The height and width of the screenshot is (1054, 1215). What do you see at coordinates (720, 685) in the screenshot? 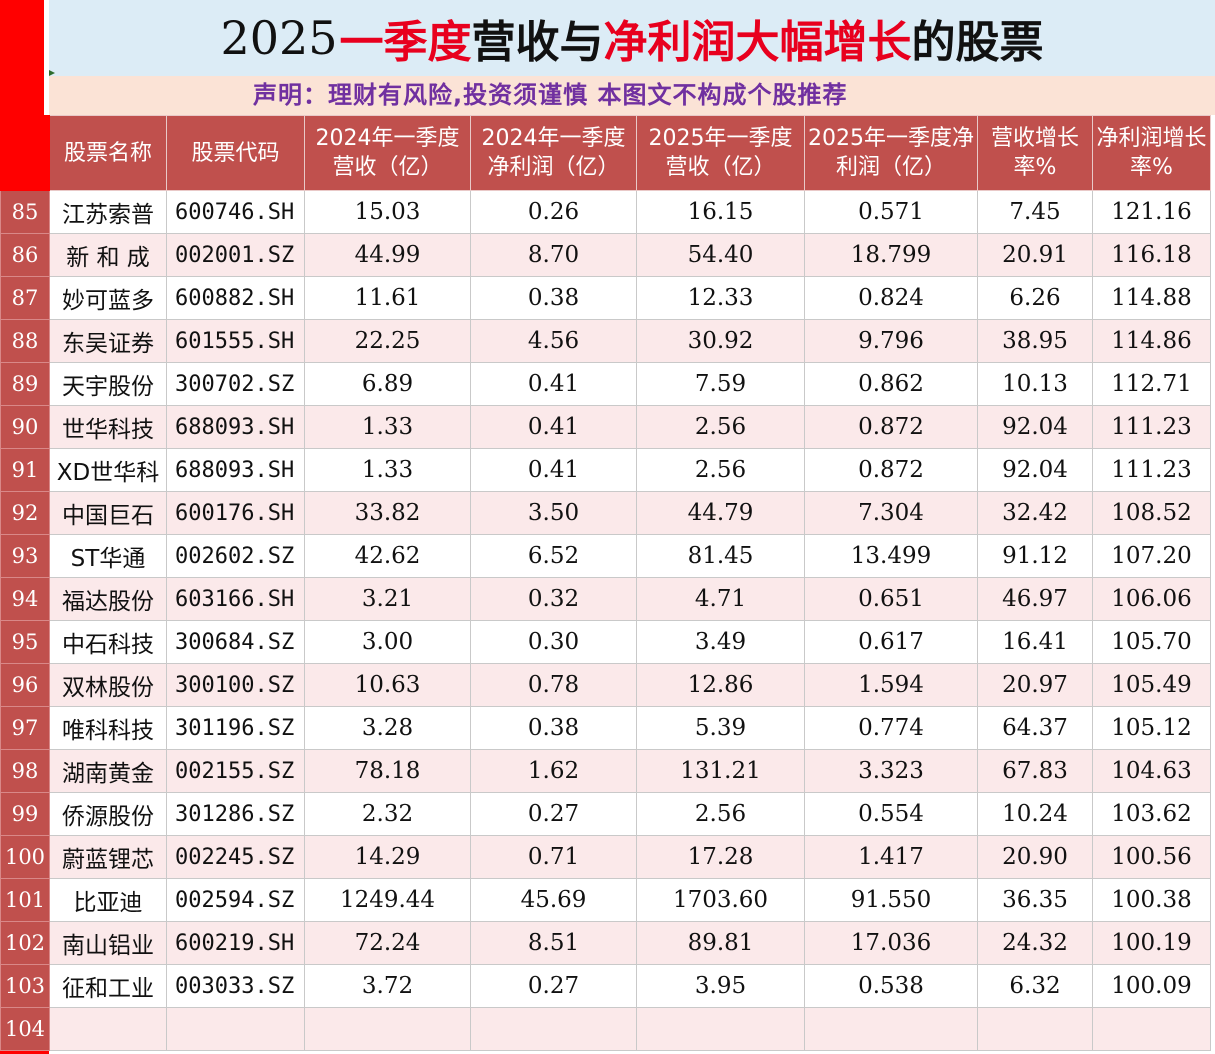
I see `rev-2025q1-cell: 12.86` at bounding box center [720, 685].